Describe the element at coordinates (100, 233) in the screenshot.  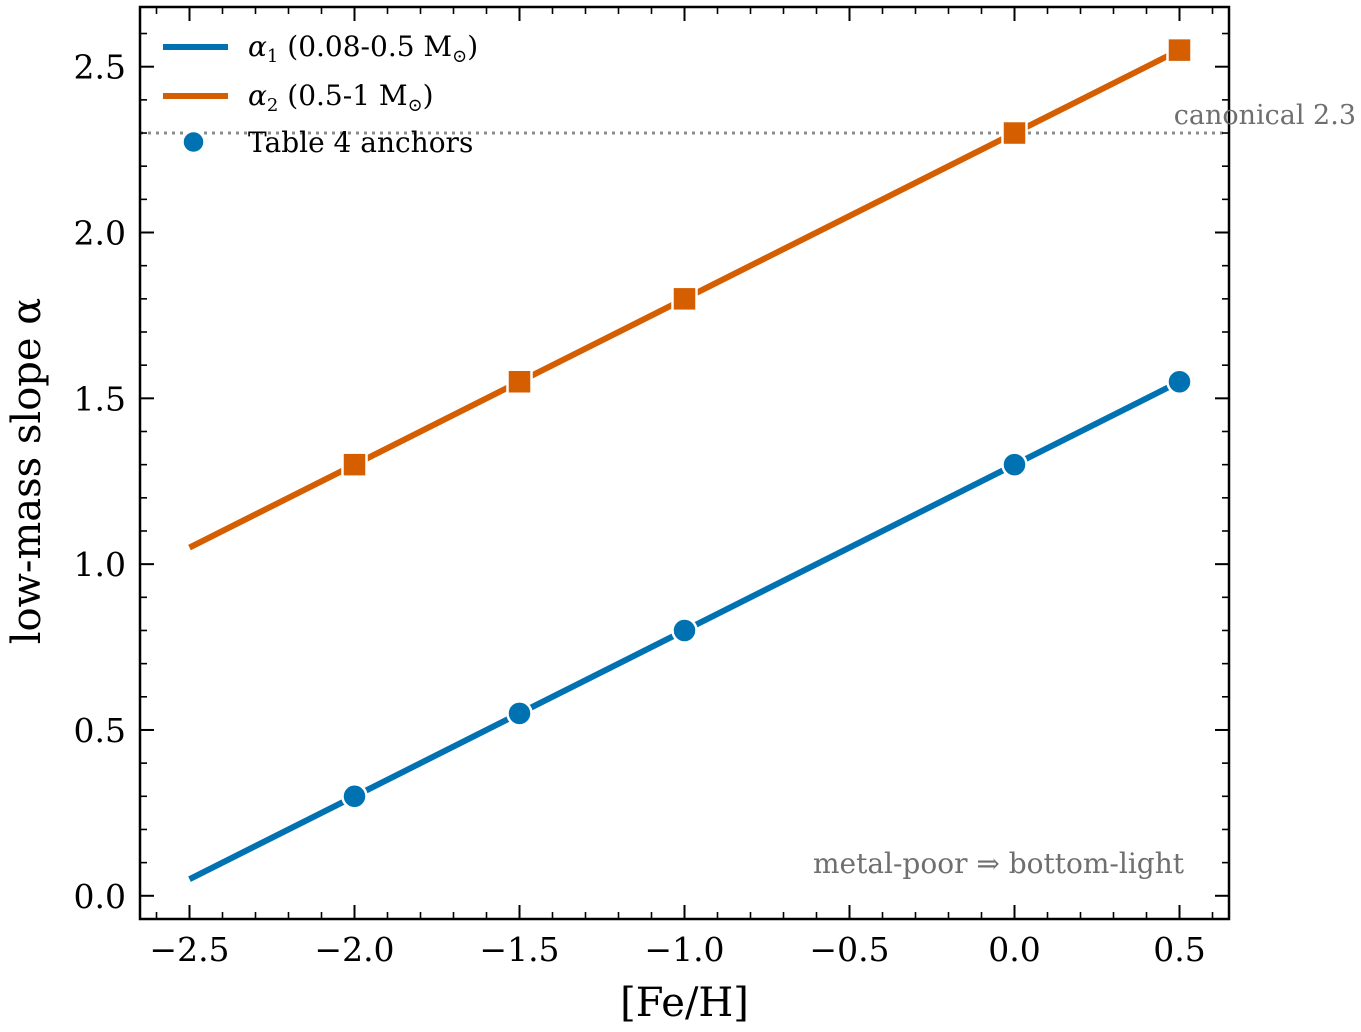
I see `y-tick-label: 2.0` at that location.